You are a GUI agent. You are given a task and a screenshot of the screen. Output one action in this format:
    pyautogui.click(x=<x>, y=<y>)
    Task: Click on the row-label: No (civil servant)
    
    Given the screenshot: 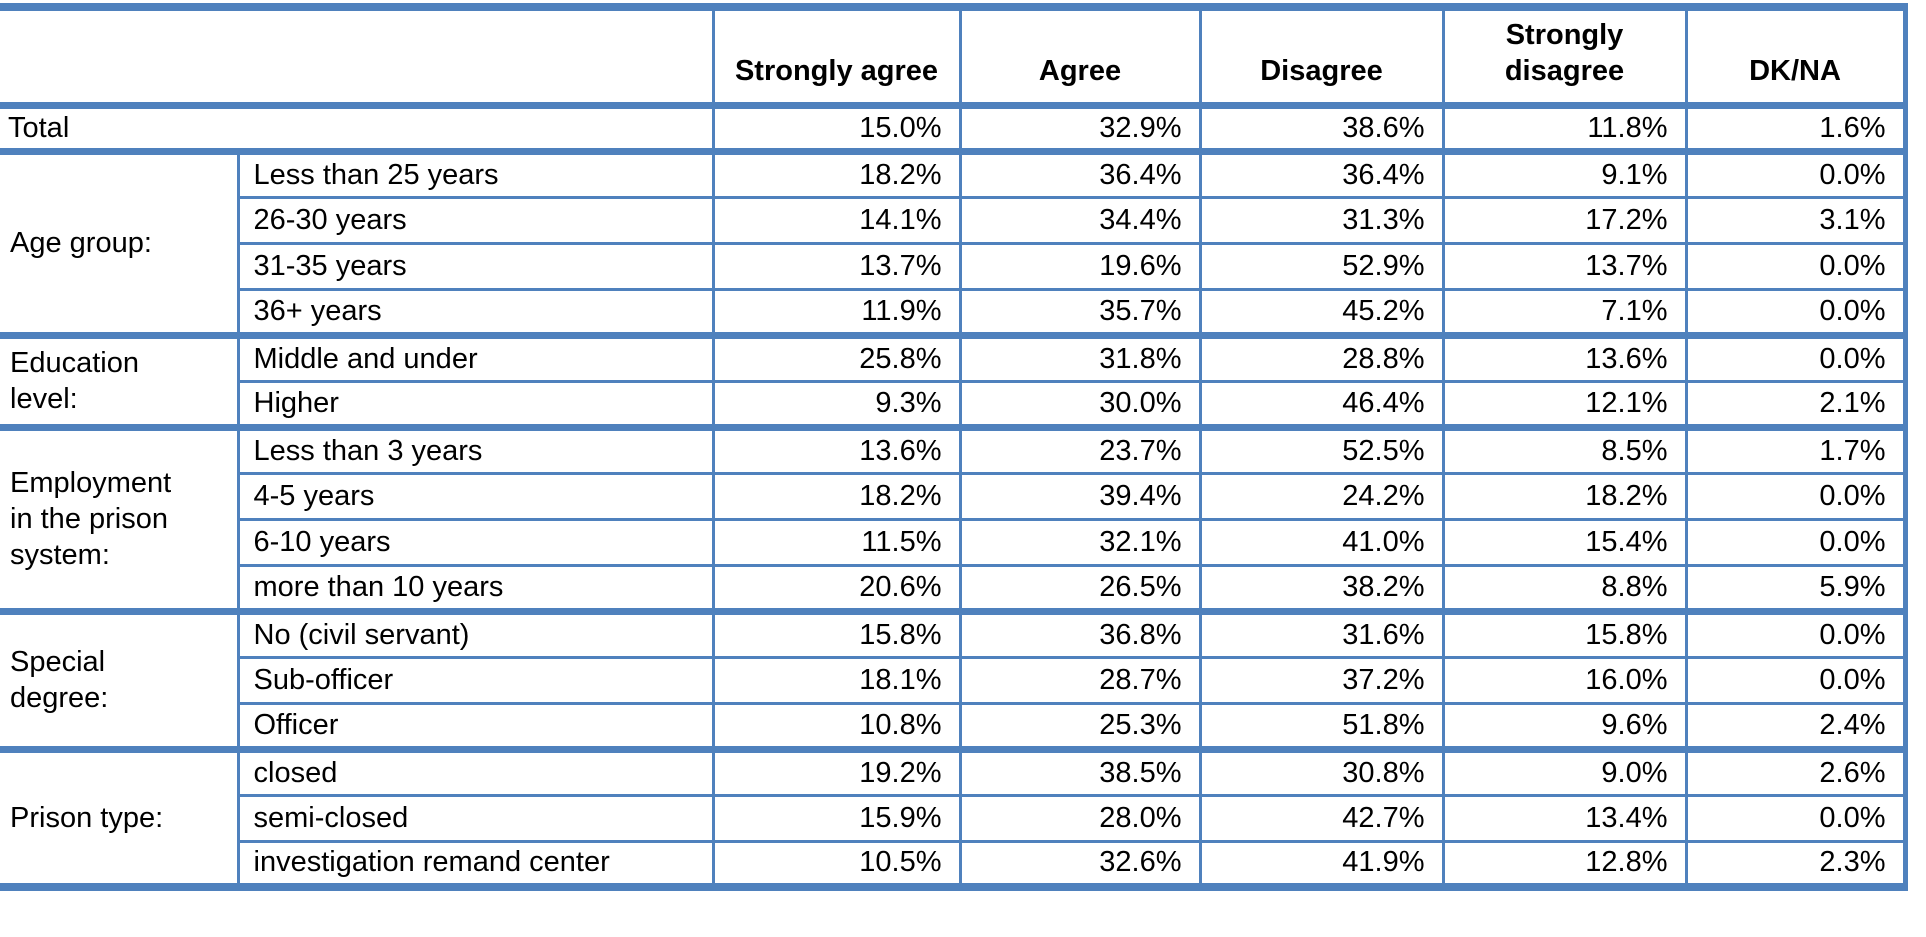 What is the action you would take?
    pyautogui.click(x=475, y=634)
    